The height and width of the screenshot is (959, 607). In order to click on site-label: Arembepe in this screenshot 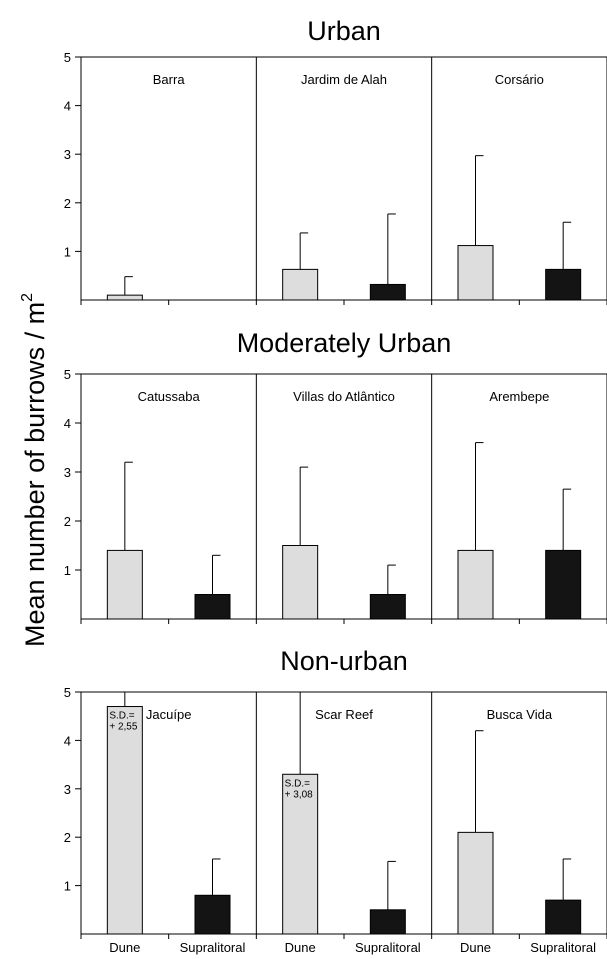, I will do `click(519, 396)`.